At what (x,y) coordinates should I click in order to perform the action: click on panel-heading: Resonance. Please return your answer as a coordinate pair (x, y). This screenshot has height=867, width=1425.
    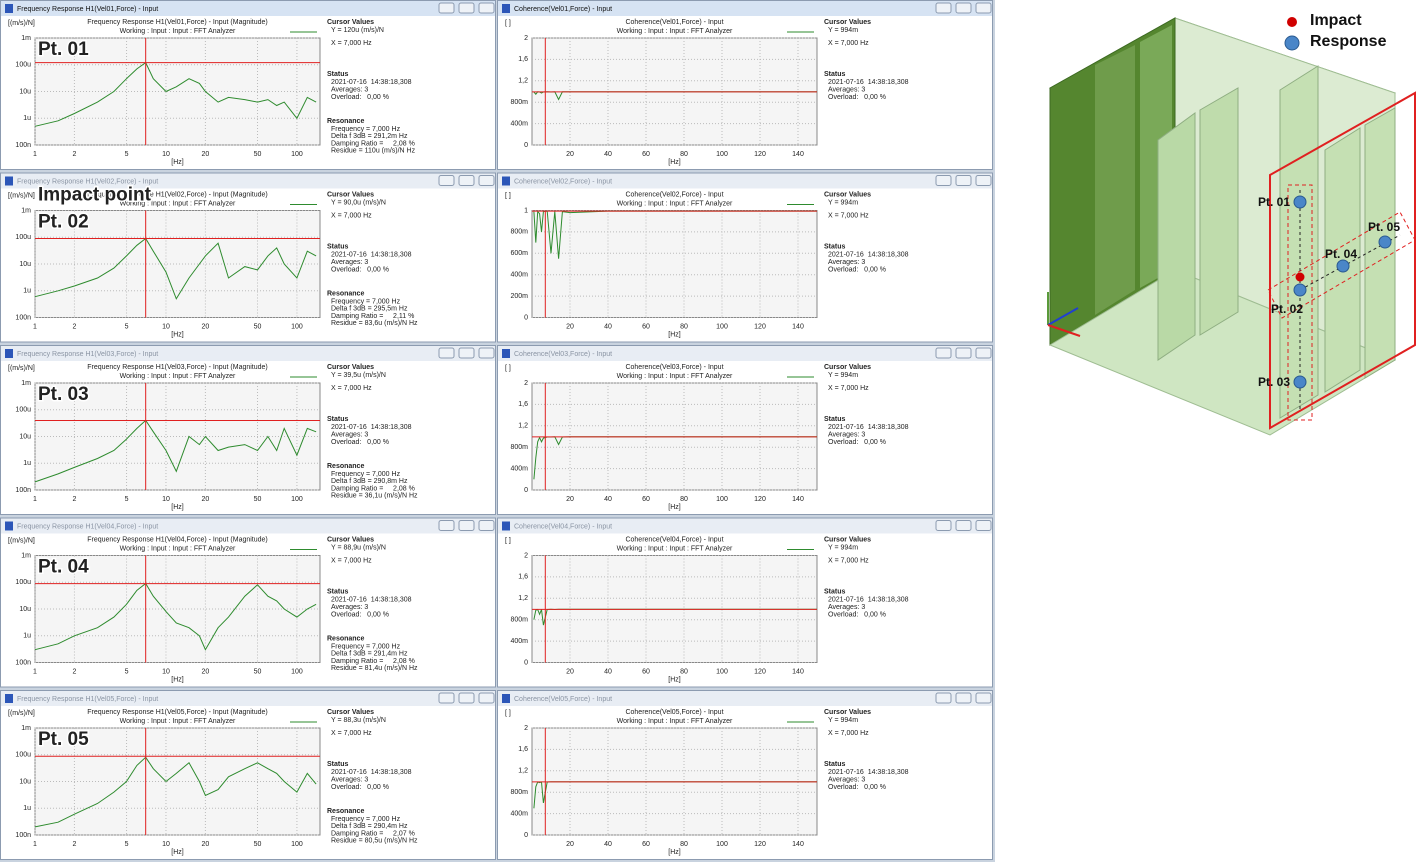
    Looking at the image, I should click on (345, 638).